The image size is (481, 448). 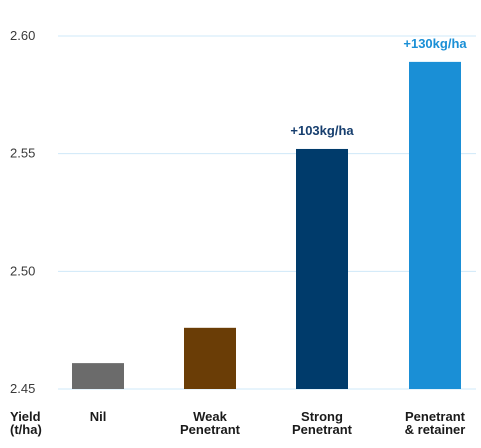 I want to click on y-axis-title-line: (t/ha), so click(x=26, y=429).